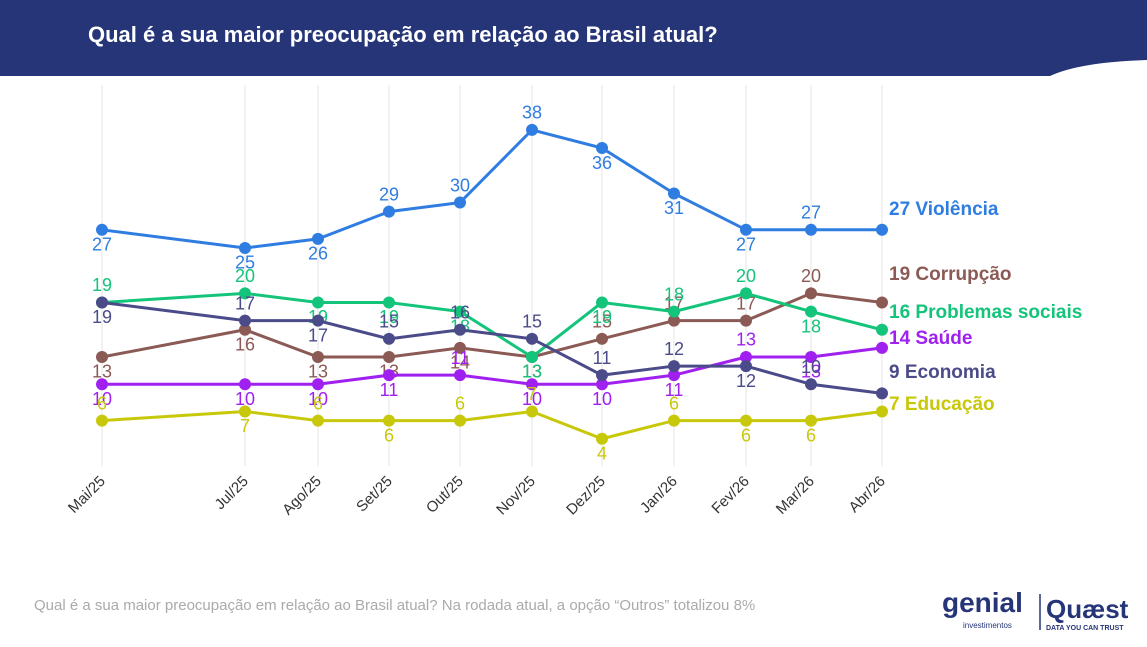 This screenshot has width=1147, height=647. I want to click on end-label: 19 Corrupção, so click(950, 274).